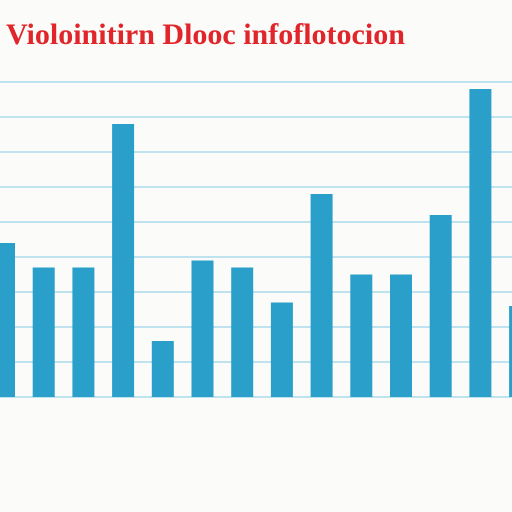 The height and width of the screenshot is (512, 512). I want to click on chart-title: Violoinitirn Dlooc infoflotocion, so click(205, 34).